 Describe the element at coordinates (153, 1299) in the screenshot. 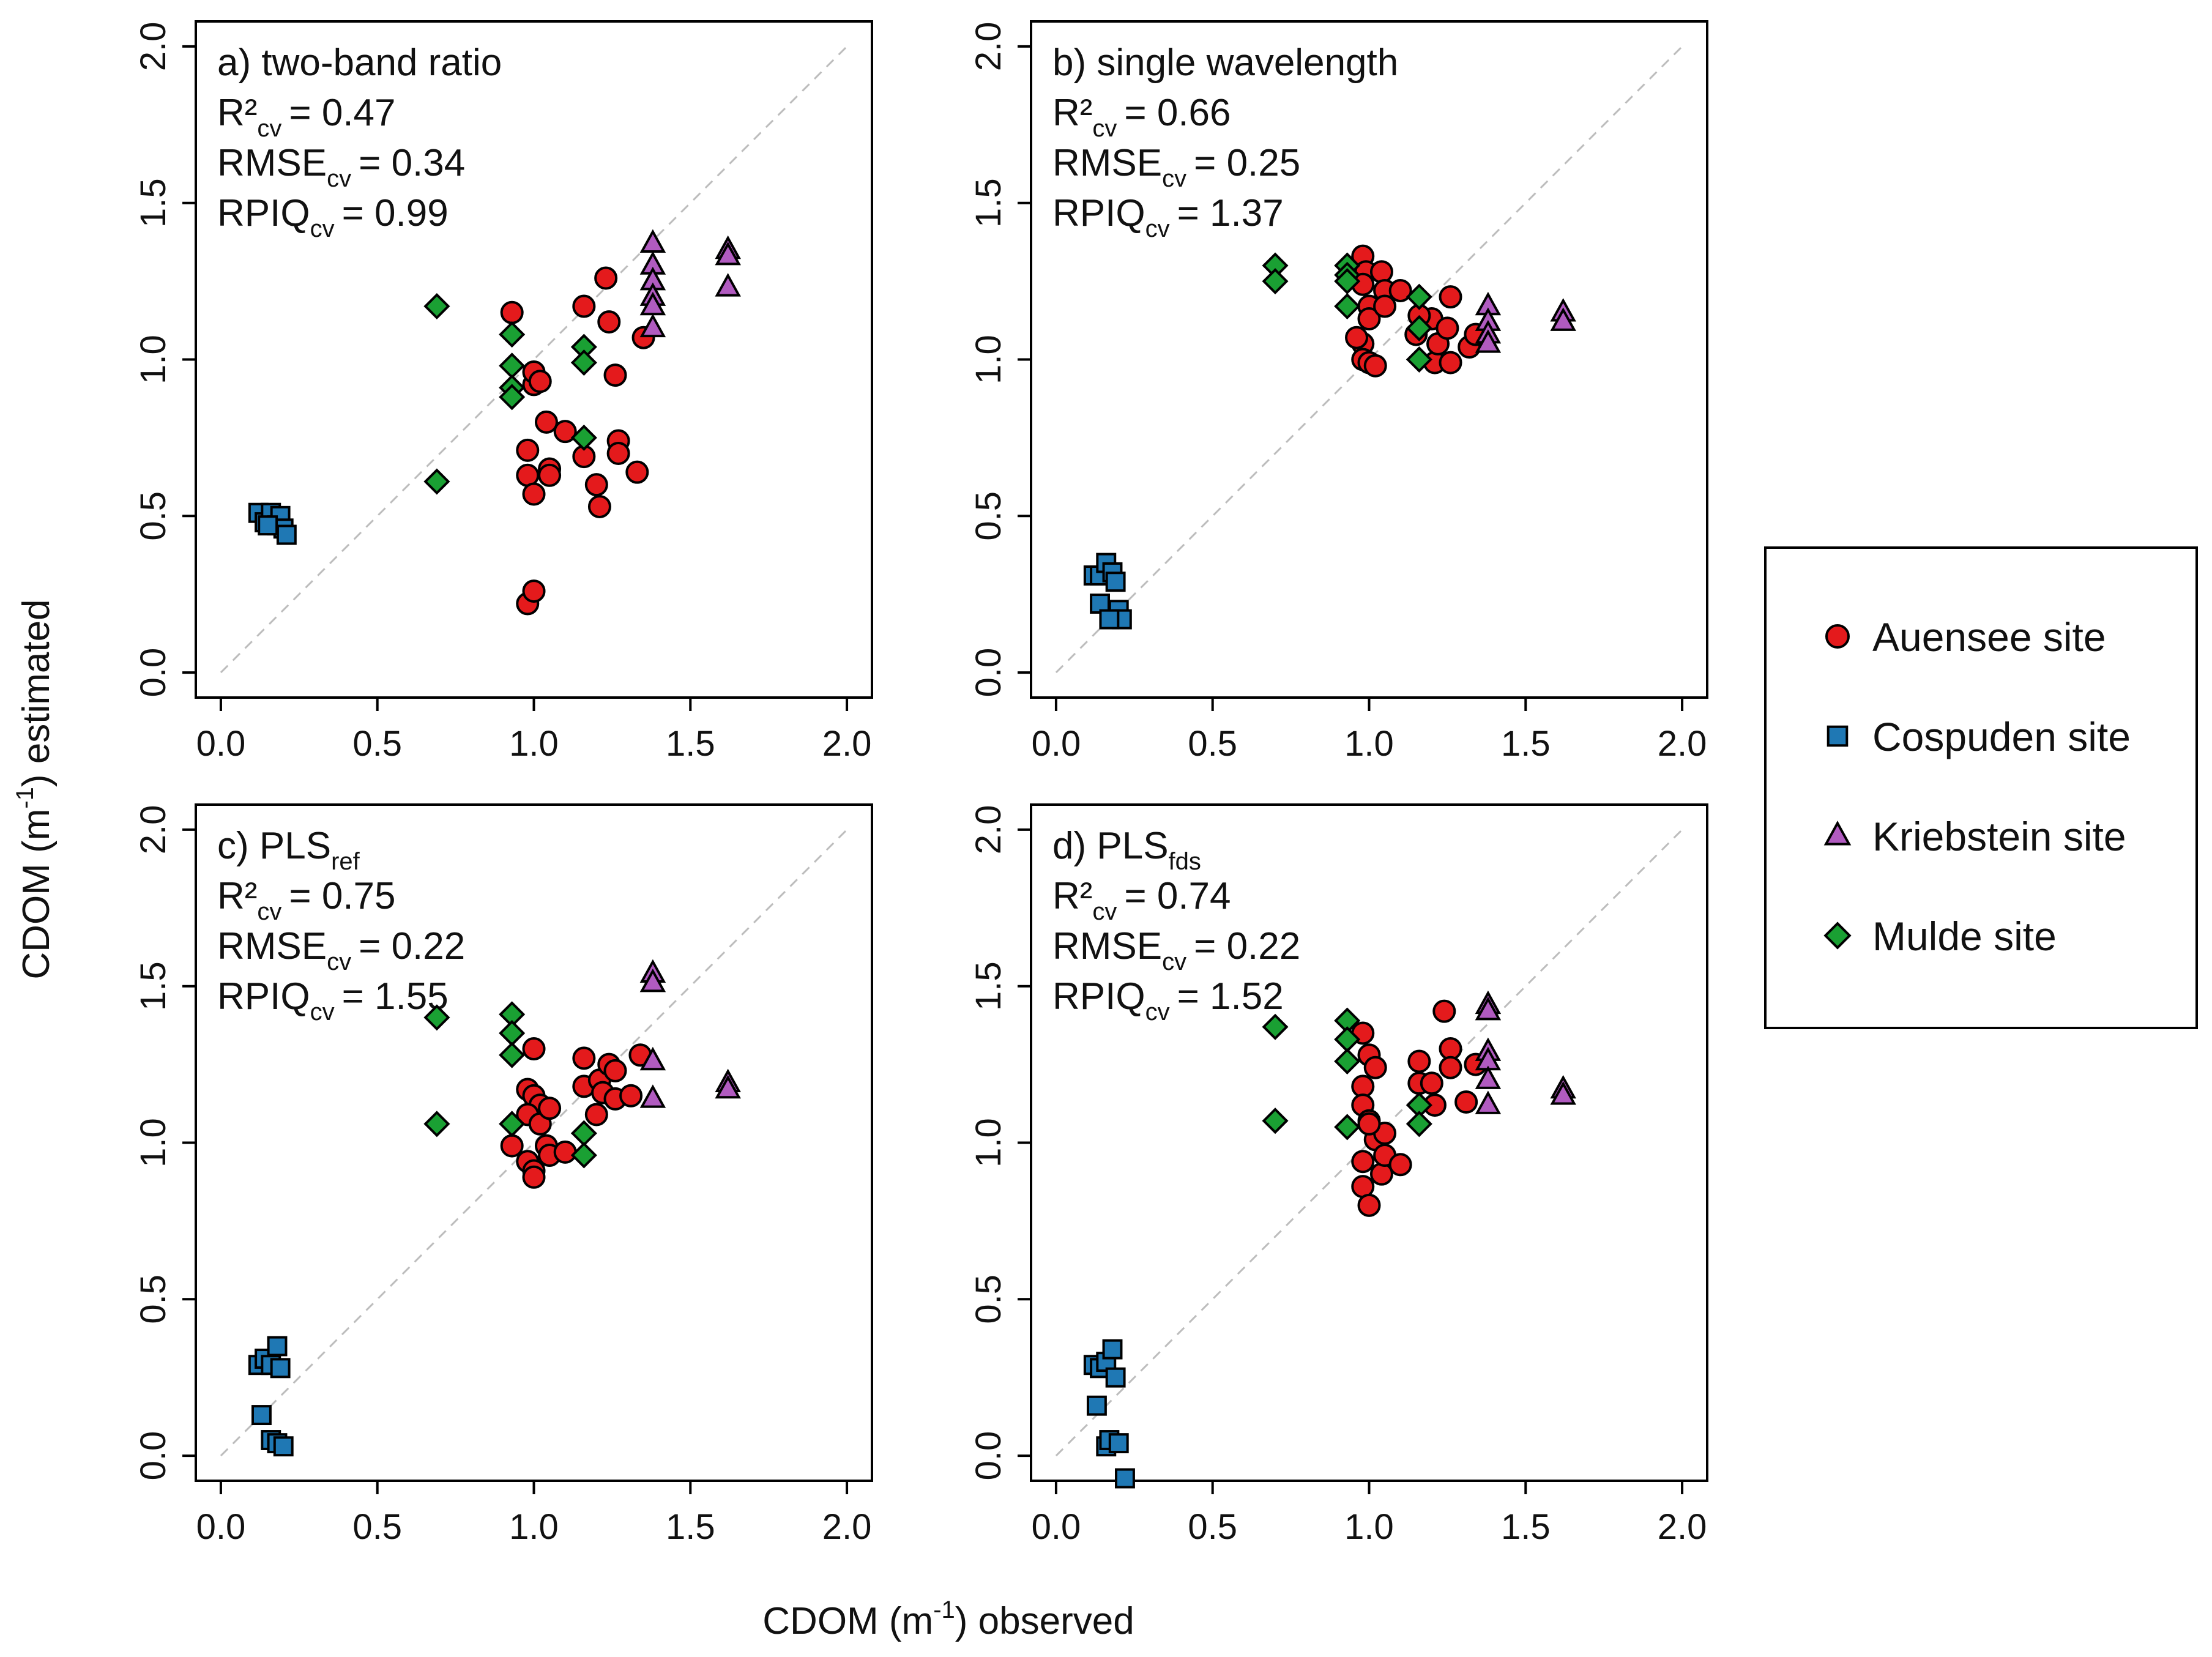

I see `panel-c-y-tick-label: 0.5` at that location.